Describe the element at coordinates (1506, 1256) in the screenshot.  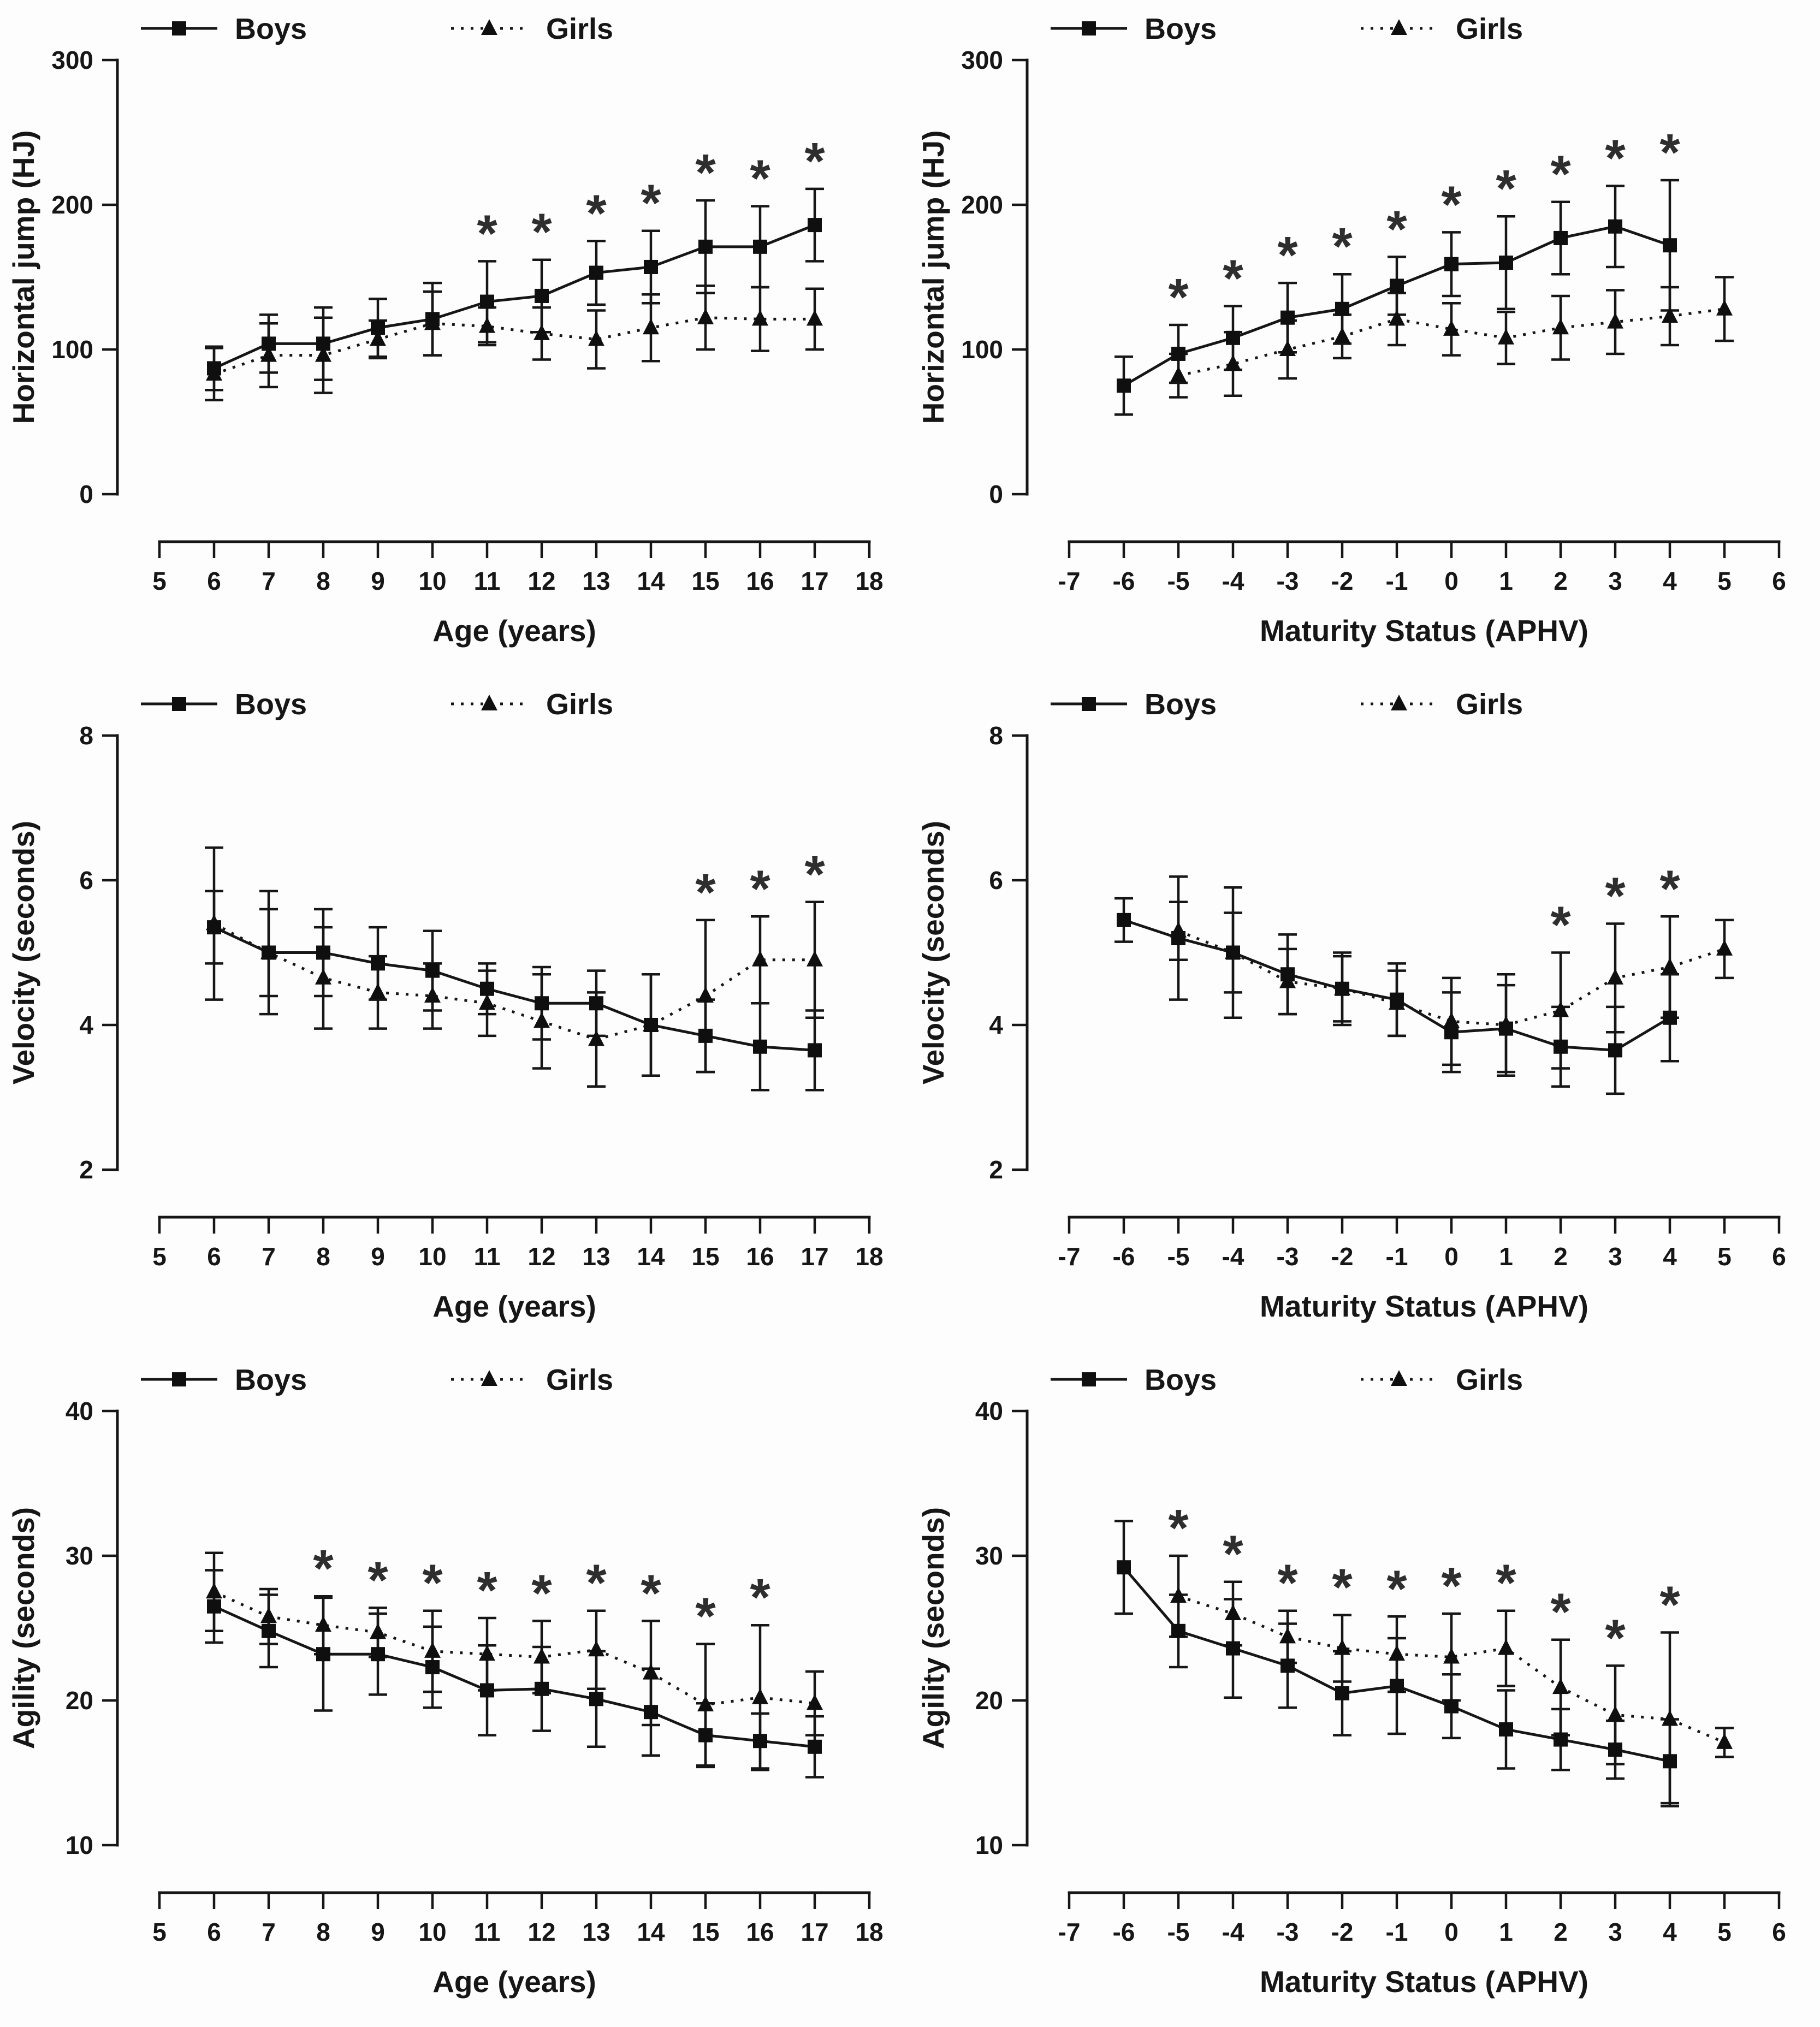
I see `x-tick-label: 1` at that location.